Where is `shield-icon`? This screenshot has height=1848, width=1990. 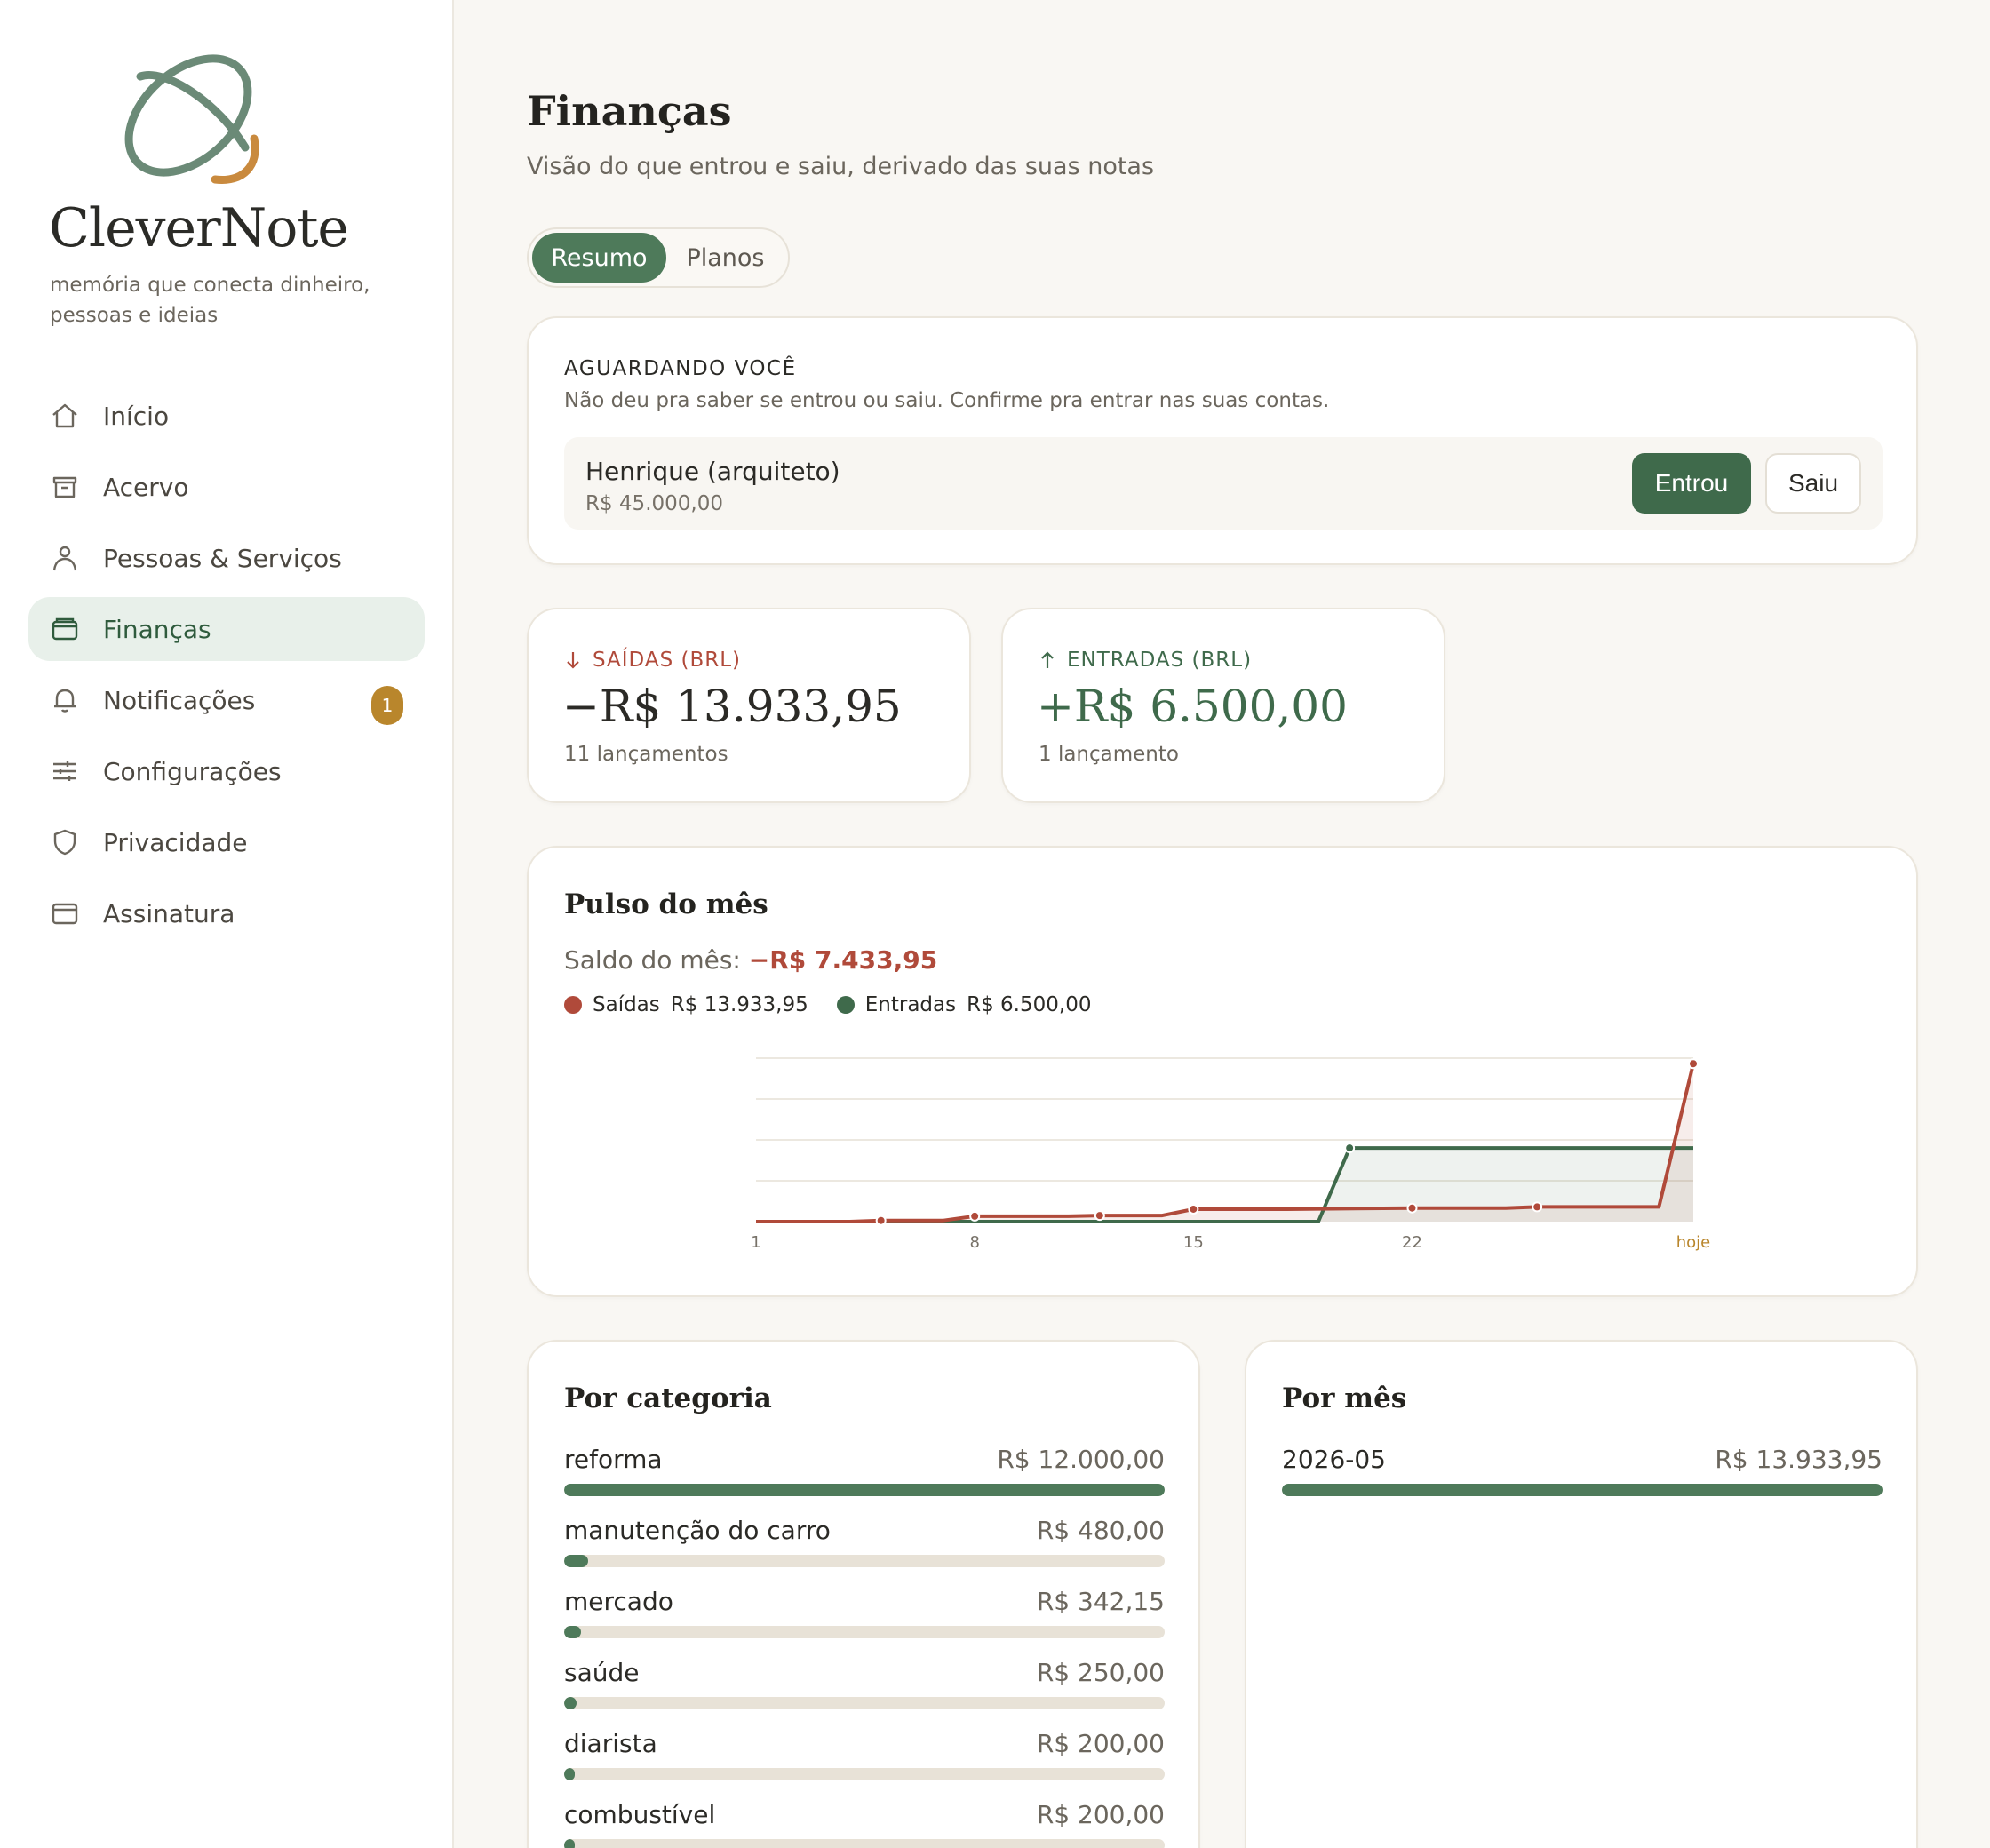 shield-icon is located at coordinates (64, 842).